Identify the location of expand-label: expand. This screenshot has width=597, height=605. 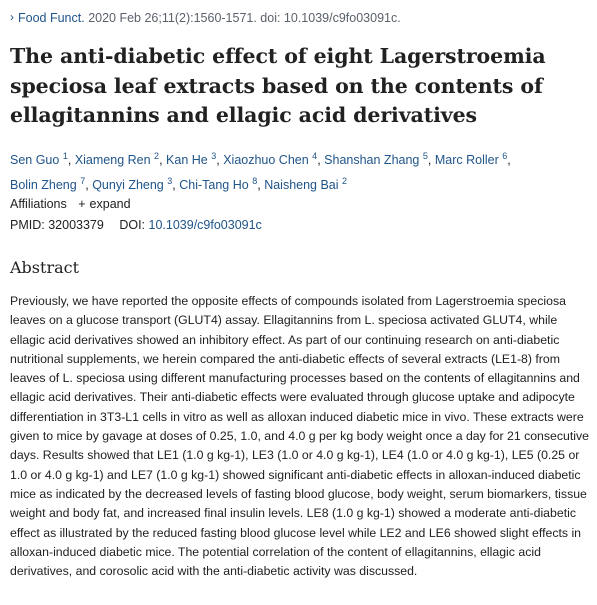
(110, 204).